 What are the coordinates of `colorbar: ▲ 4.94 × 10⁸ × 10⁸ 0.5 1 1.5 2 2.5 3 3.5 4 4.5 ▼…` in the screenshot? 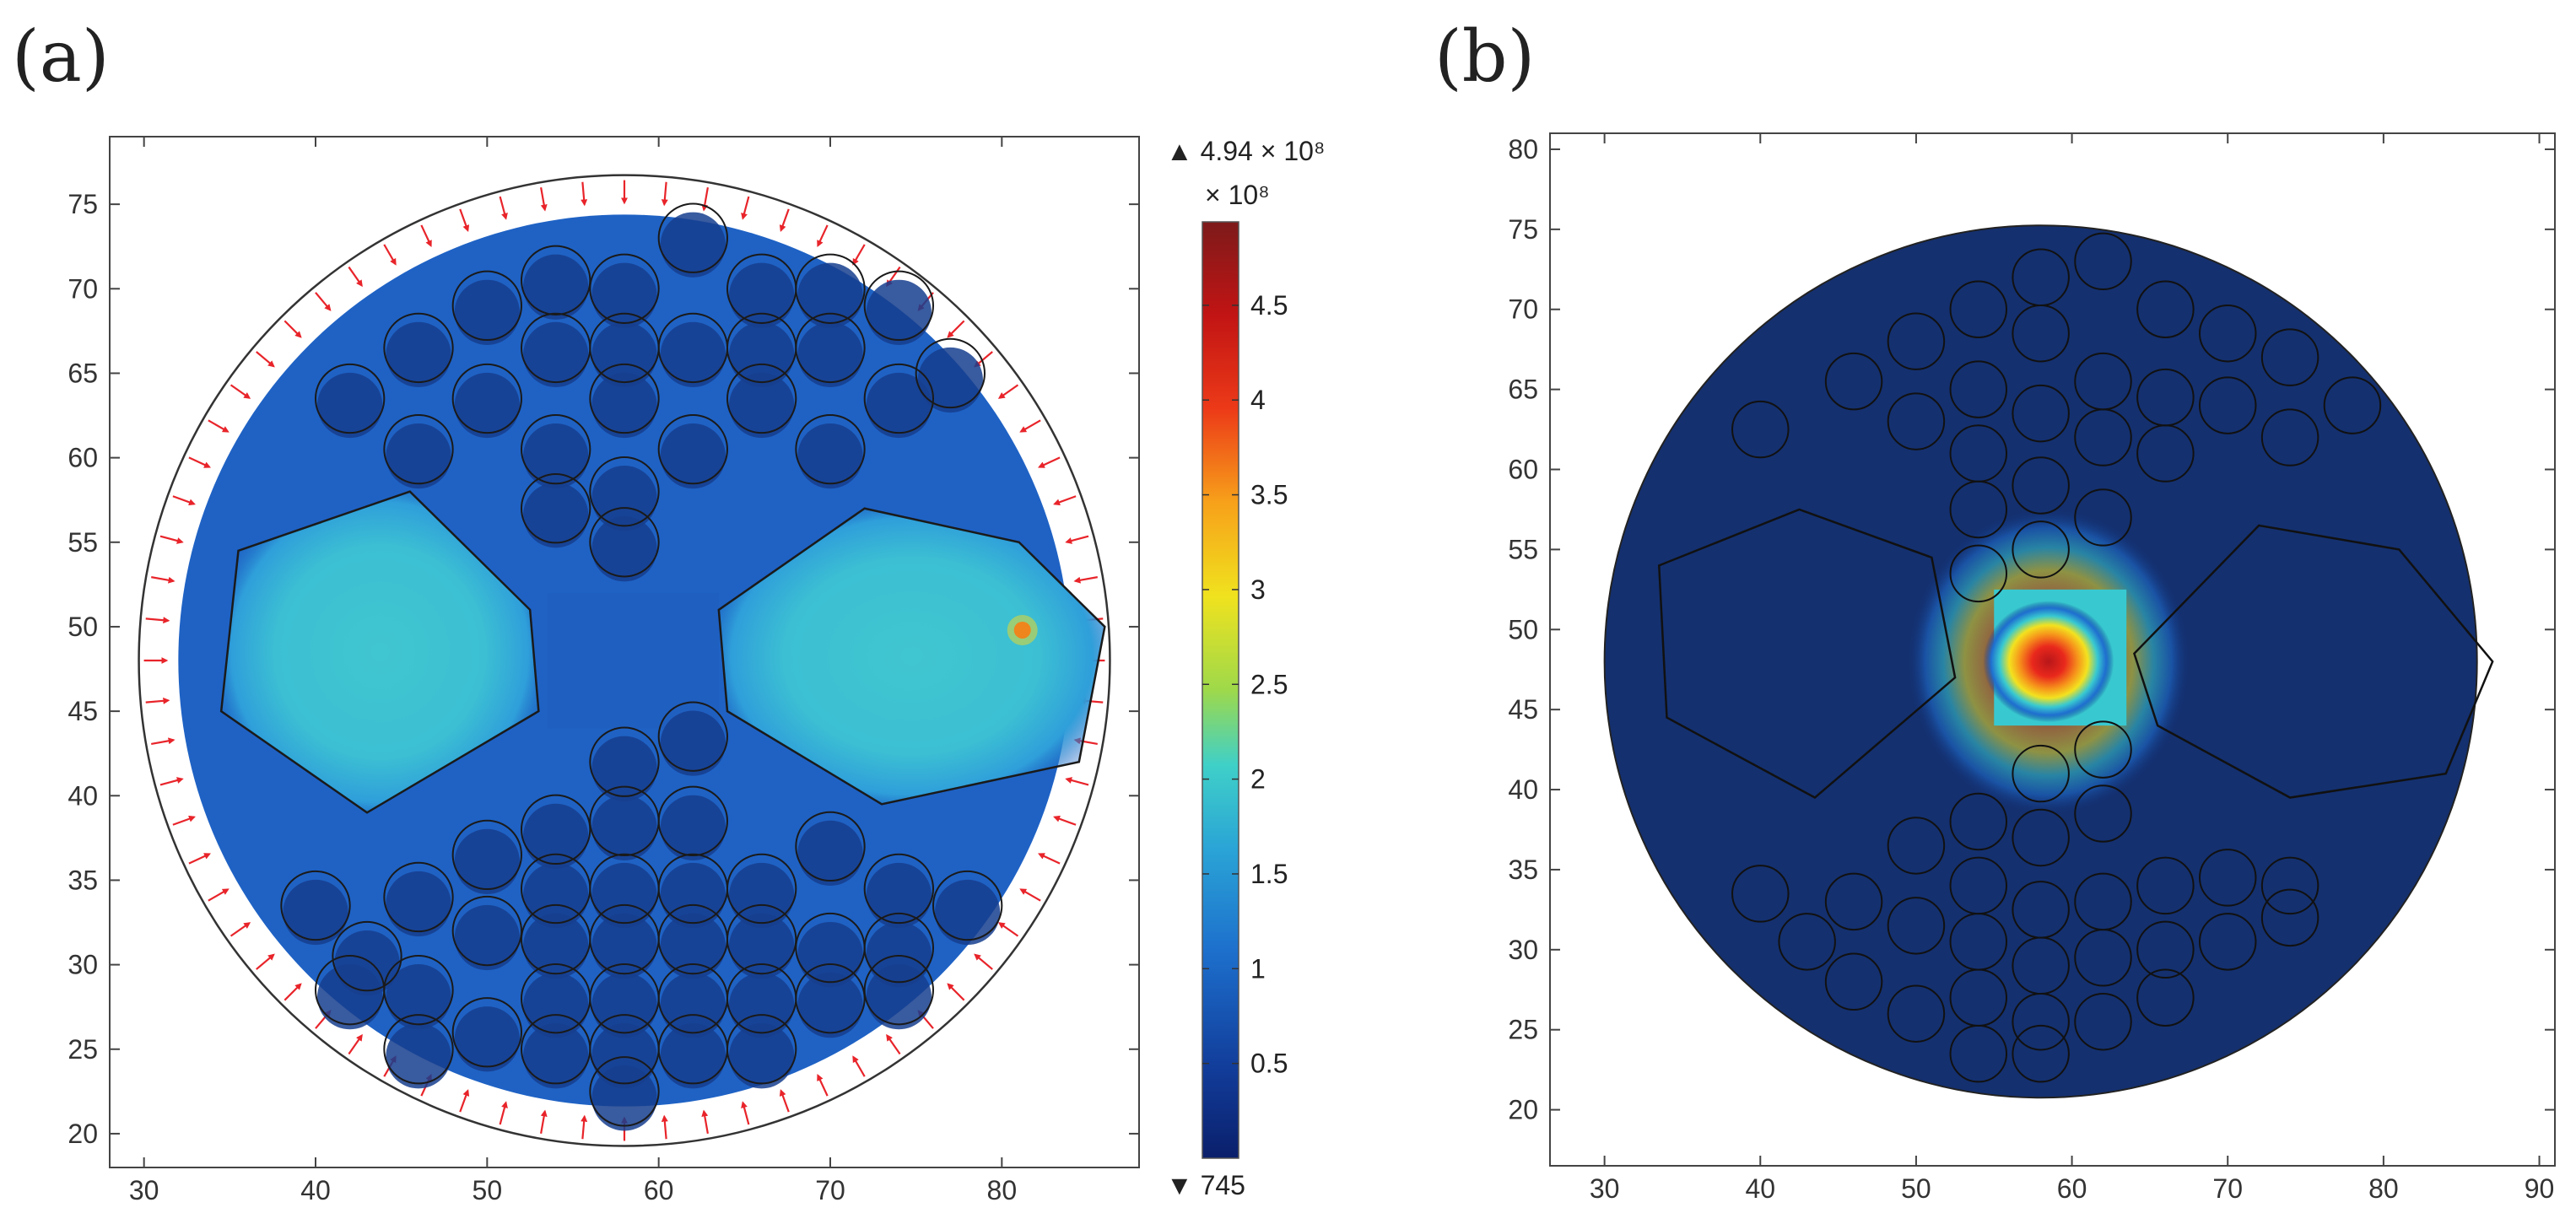 It's located at (1245, 668).